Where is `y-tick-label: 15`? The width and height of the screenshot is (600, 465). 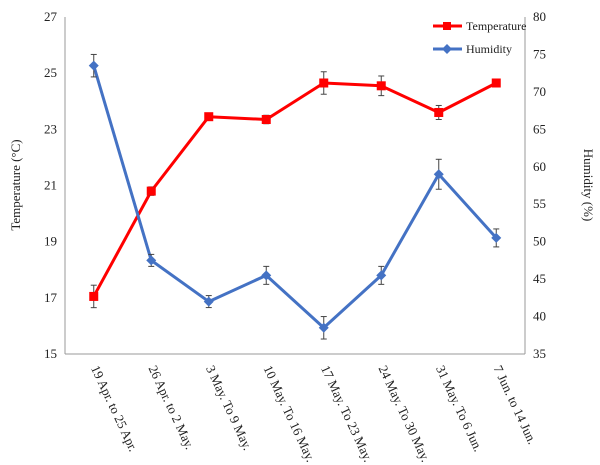
y-tick-label: 15 is located at coordinates (50, 353).